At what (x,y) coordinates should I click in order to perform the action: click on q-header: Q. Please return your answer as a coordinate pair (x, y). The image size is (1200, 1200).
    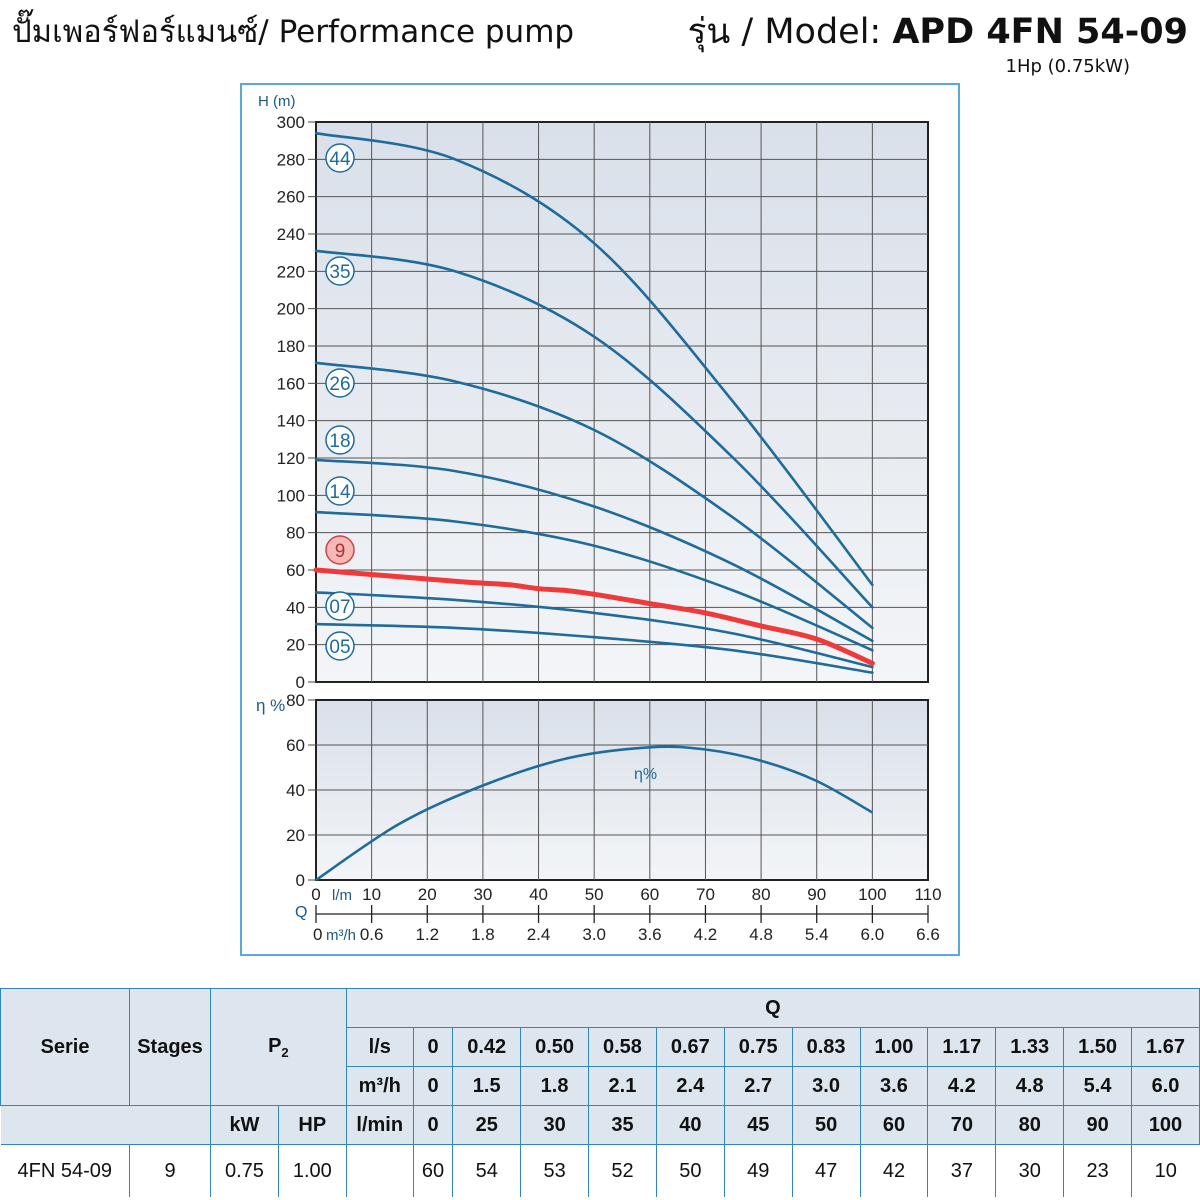
    Looking at the image, I should click on (772, 1008).